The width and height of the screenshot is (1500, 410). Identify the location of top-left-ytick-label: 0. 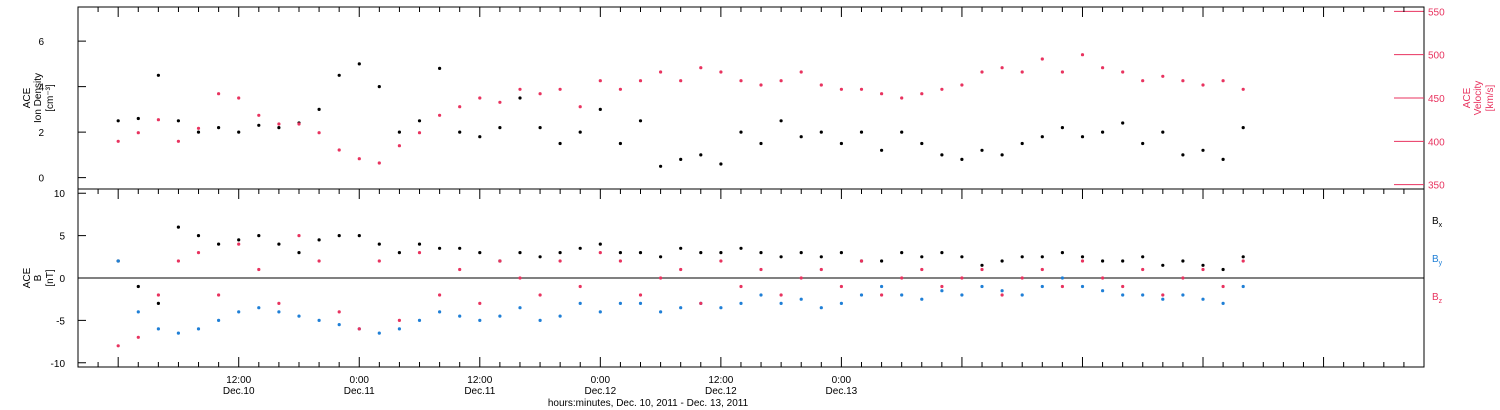
(41, 179).